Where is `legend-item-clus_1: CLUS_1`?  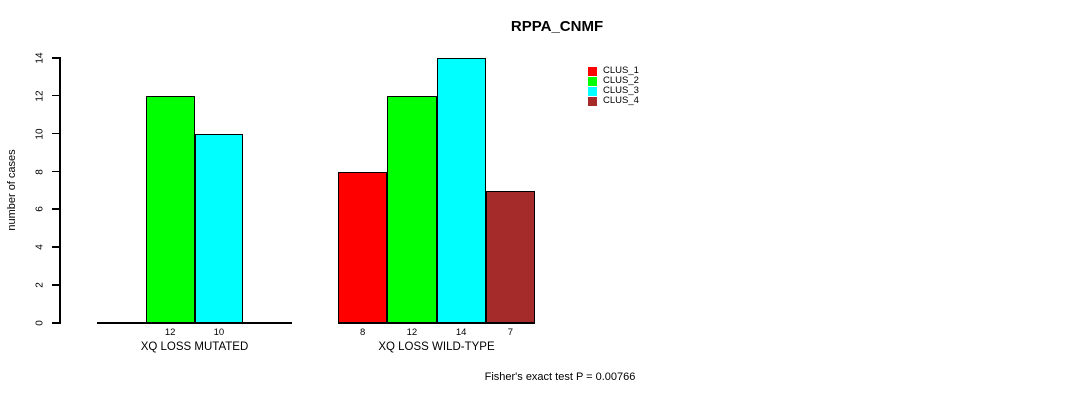
legend-item-clus_1: CLUS_1 is located at coordinates (613, 71).